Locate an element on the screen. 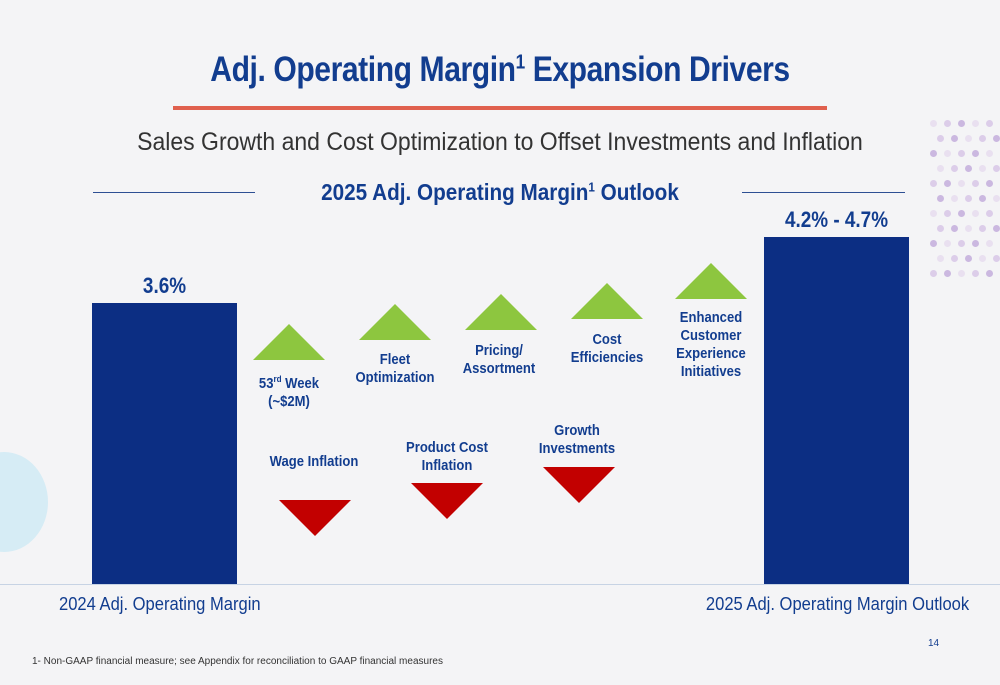 This screenshot has height=685, width=1000. data-label-2024: 3.6% is located at coordinates (164, 285).